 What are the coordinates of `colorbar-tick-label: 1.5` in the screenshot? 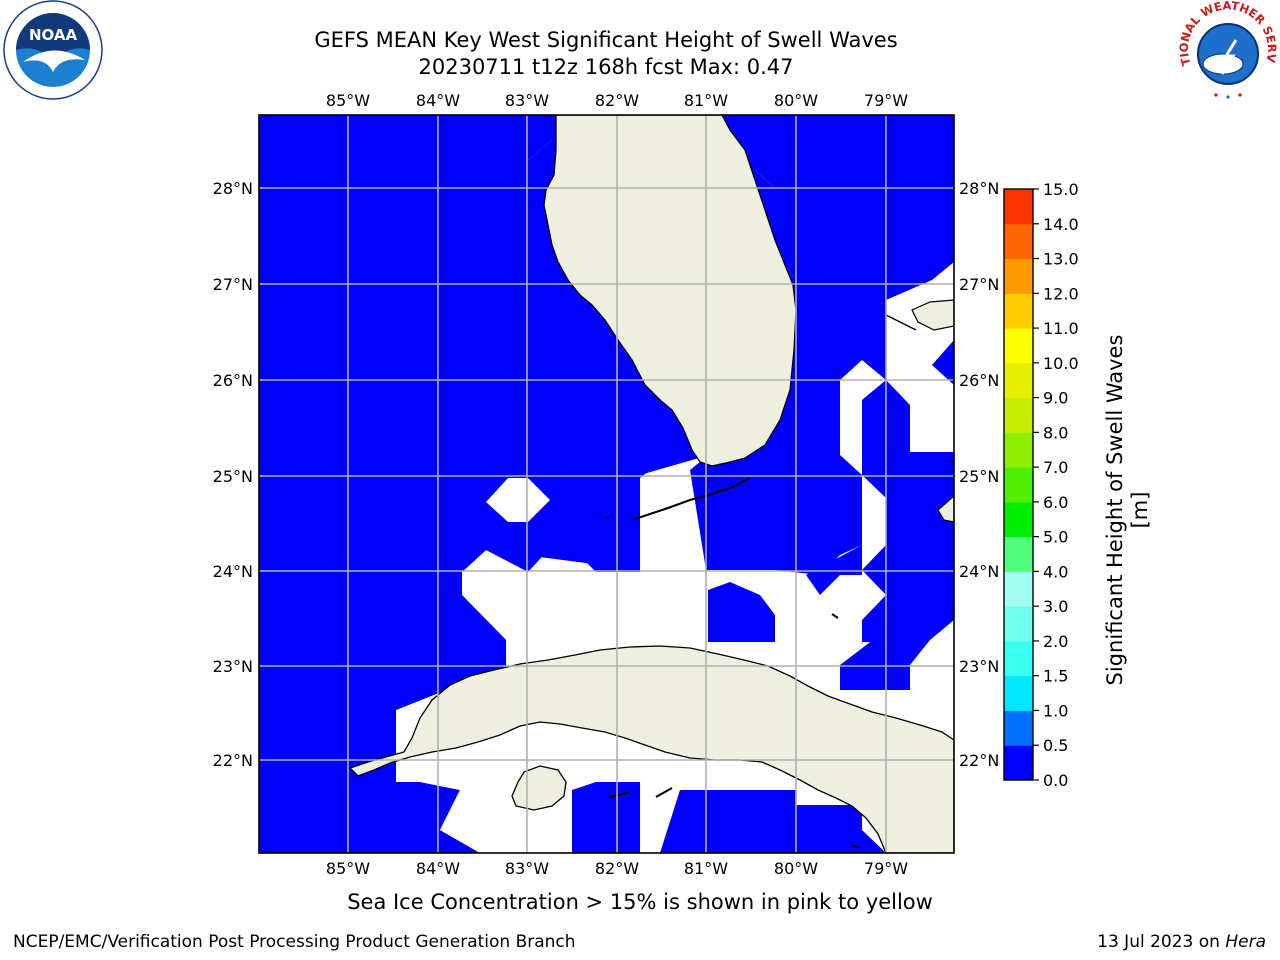 It's located at (1055, 676).